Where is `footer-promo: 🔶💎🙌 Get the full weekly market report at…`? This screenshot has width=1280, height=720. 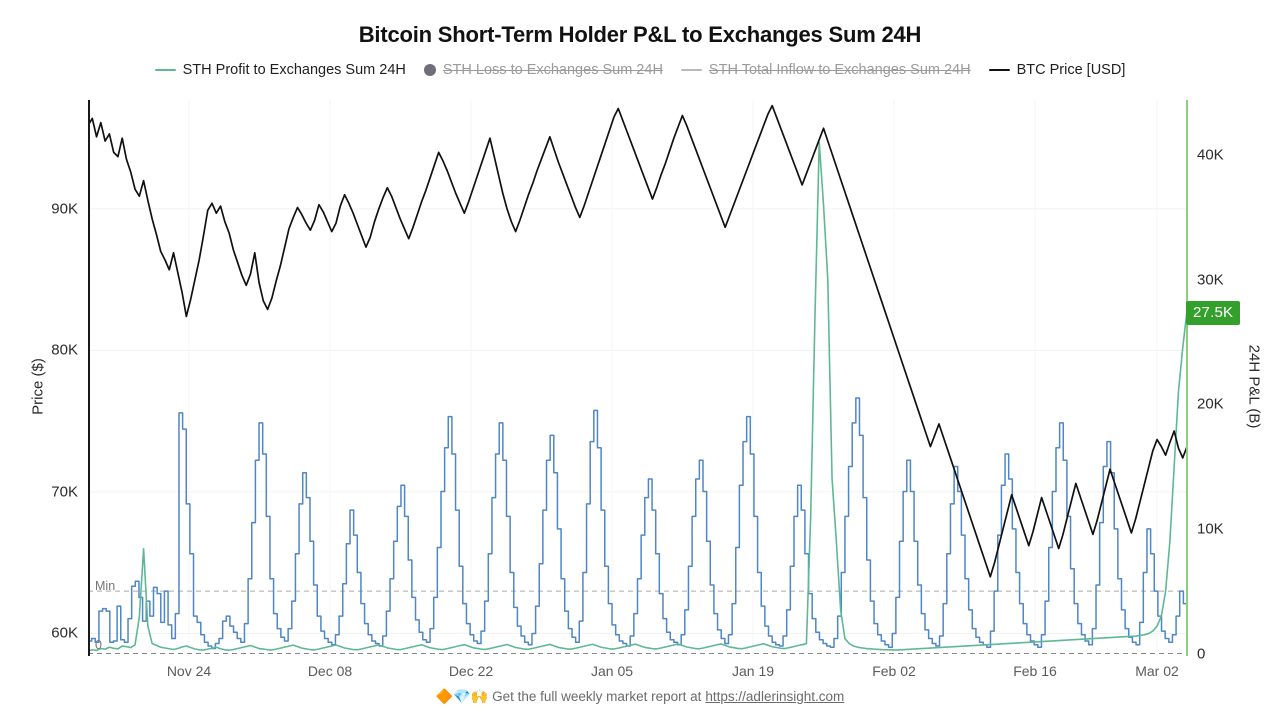
footer-promo: 🔶💎🙌 Get the full weekly market report at… is located at coordinates (640, 696).